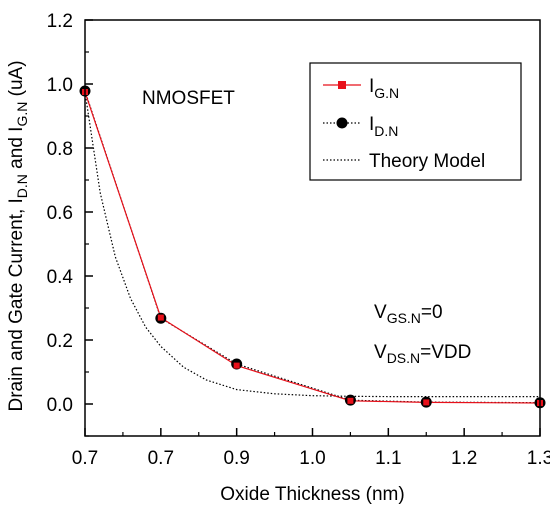 This screenshot has width=550, height=509. I want to click on y-tick-label: 1.0, so click(60, 85).